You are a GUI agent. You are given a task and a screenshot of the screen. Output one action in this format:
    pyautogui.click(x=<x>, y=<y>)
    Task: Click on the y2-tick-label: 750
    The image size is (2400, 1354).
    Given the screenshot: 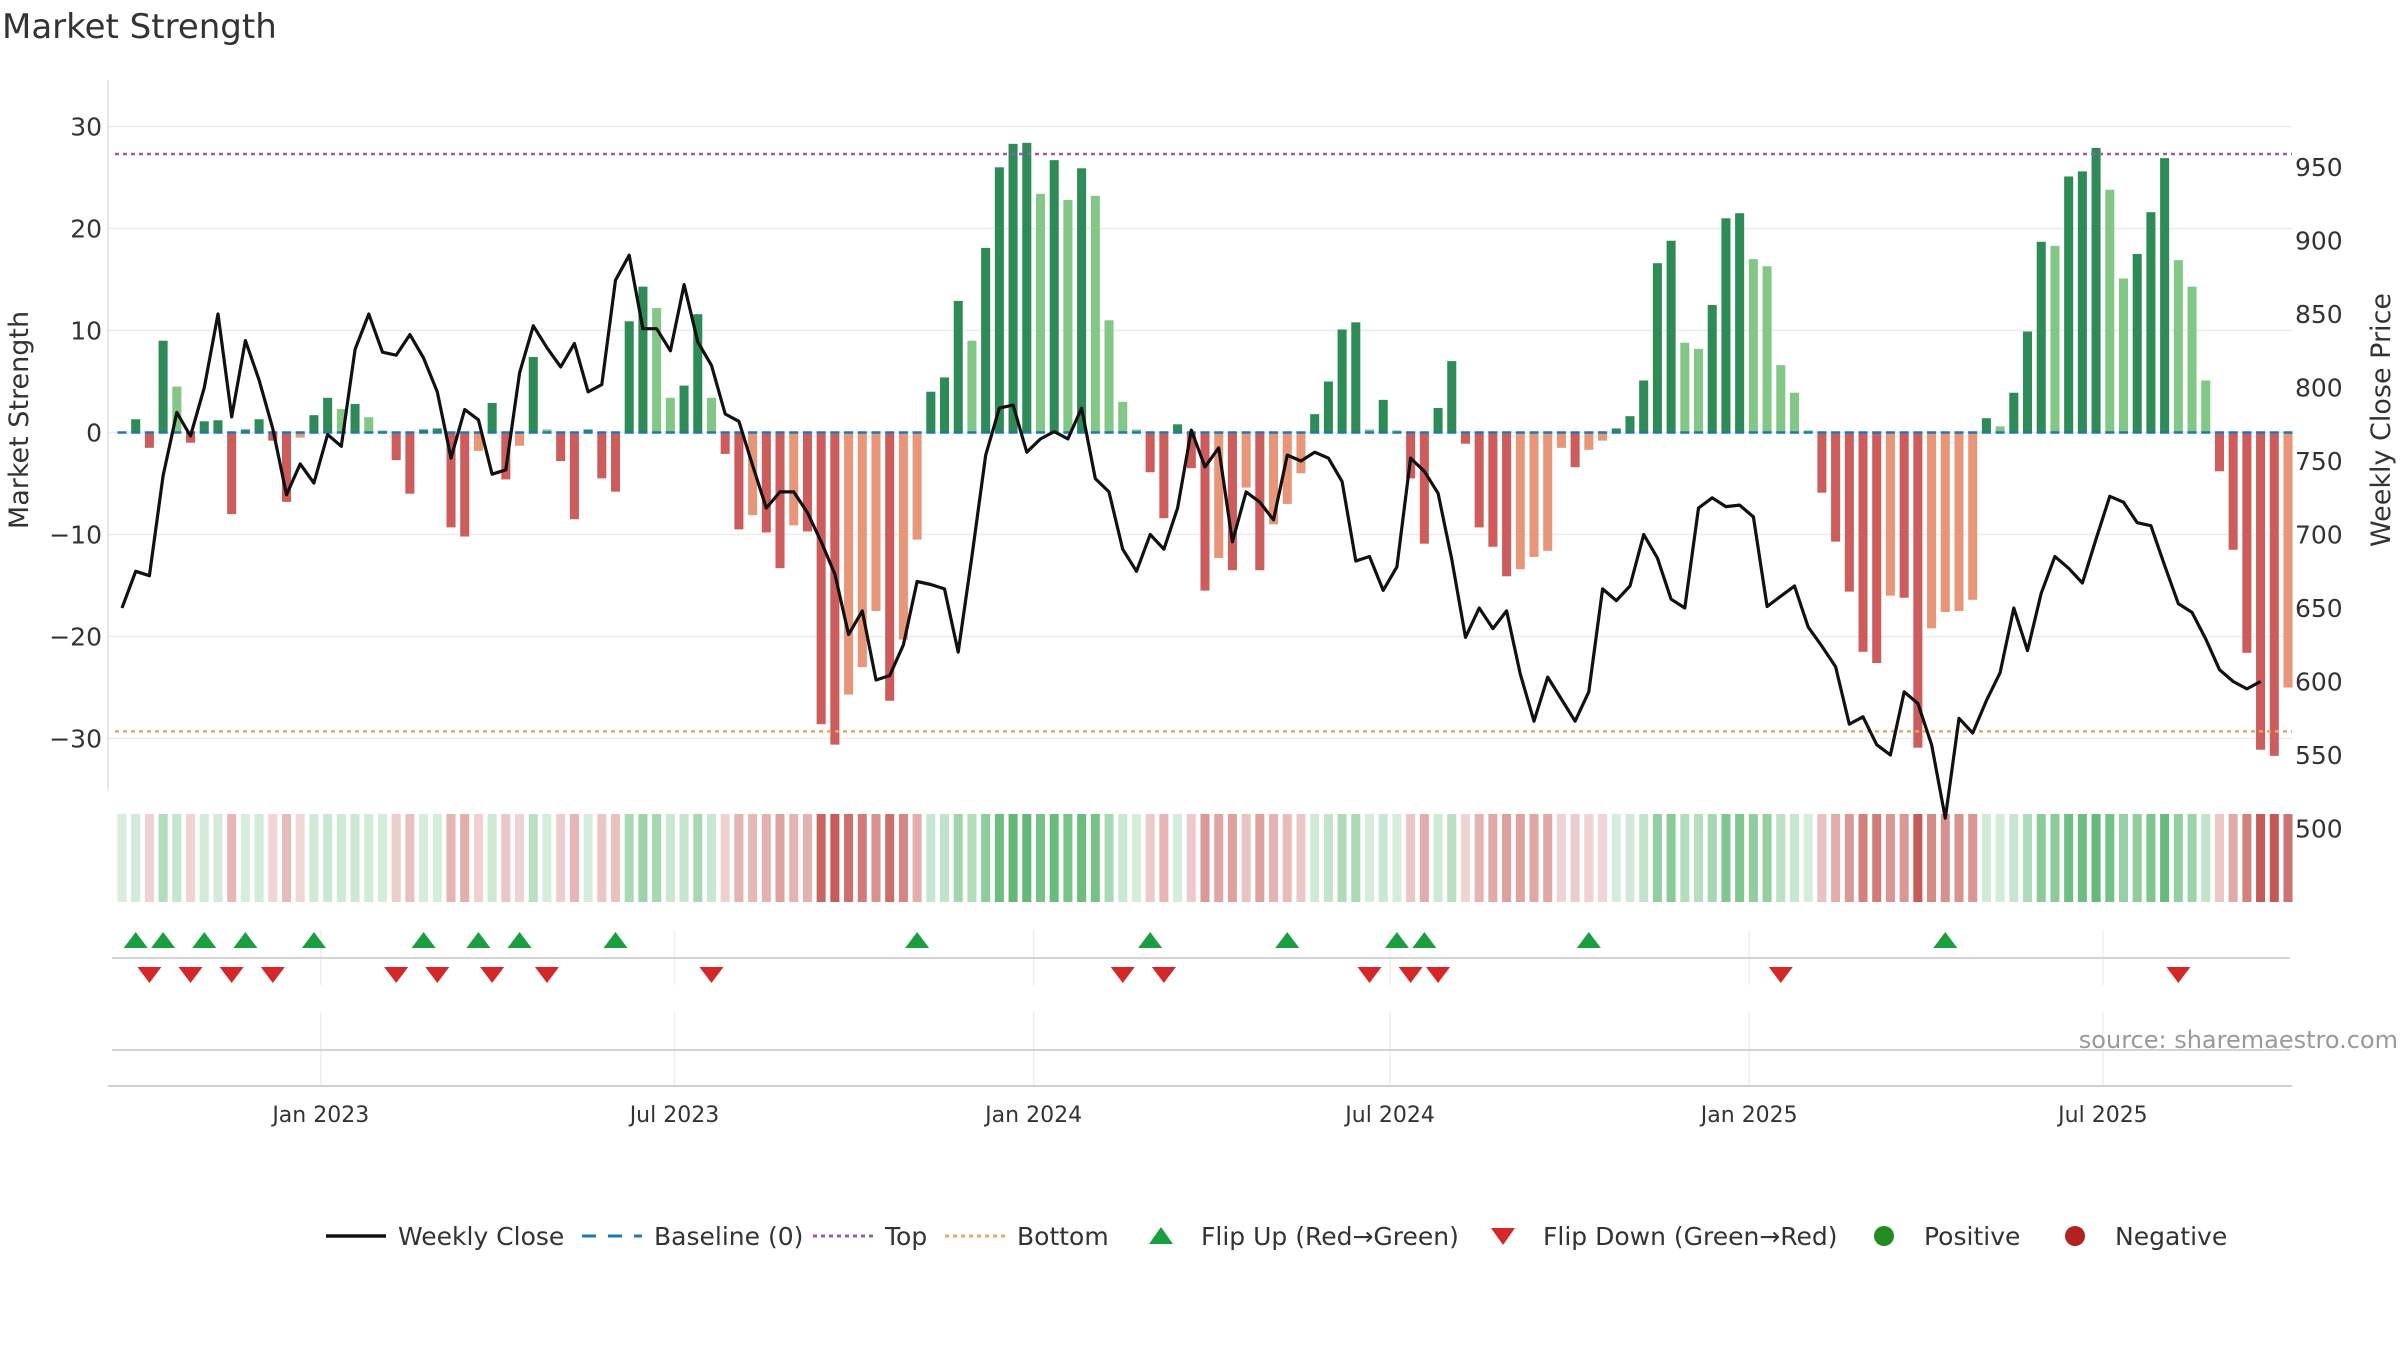 What is the action you would take?
    pyautogui.click(x=2319, y=461)
    